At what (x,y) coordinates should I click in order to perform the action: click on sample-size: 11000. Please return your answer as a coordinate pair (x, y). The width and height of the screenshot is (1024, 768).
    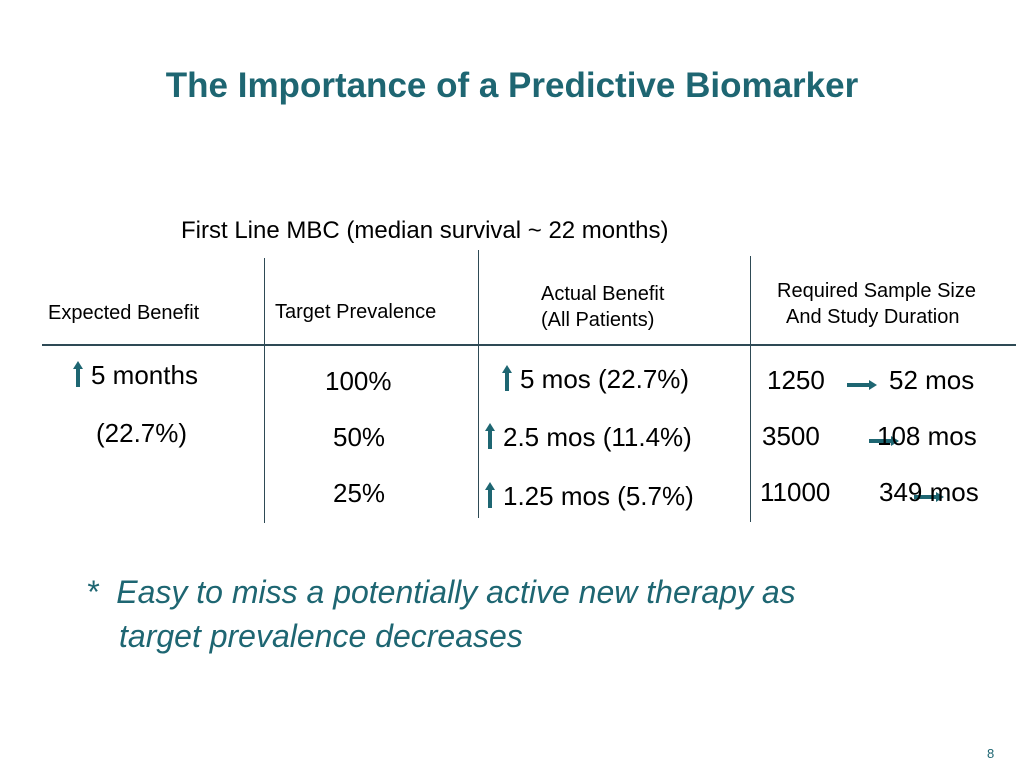
    Looking at the image, I should click on (795, 492).